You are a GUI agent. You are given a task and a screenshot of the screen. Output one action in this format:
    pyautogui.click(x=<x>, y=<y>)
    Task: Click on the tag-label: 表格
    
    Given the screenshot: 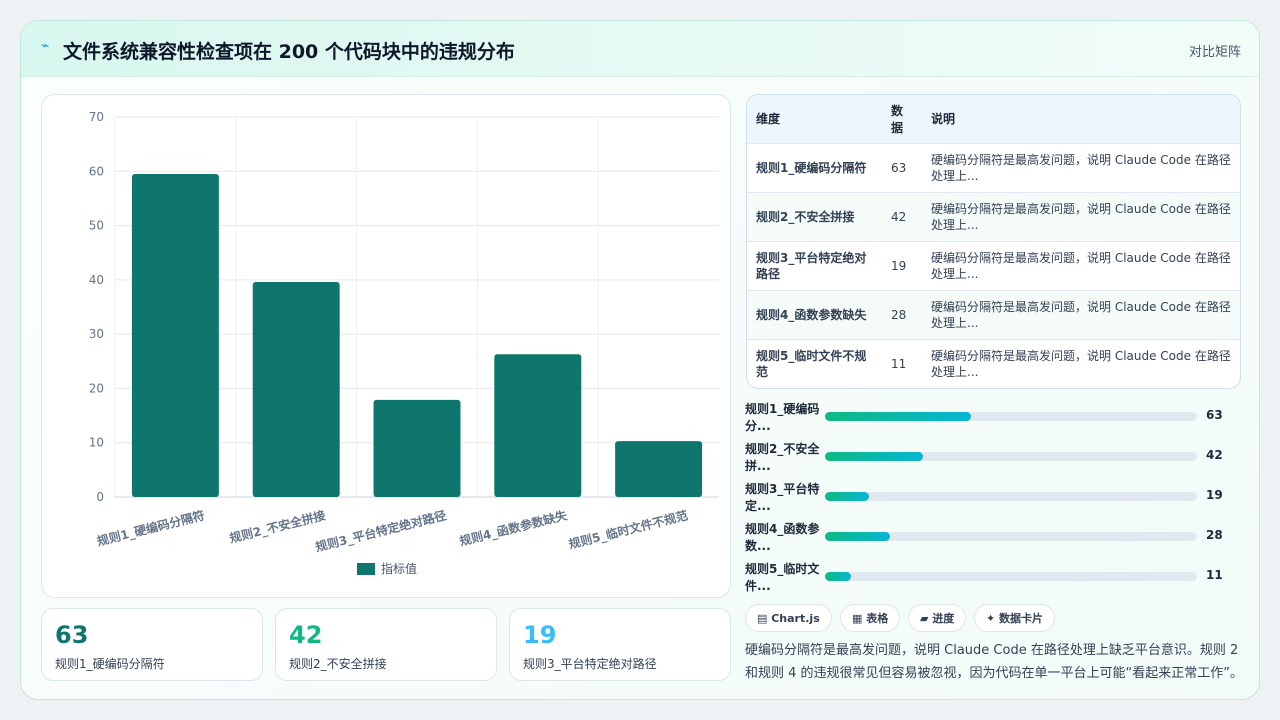 What is the action you would take?
    pyautogui.click(x=877, y=618)
    